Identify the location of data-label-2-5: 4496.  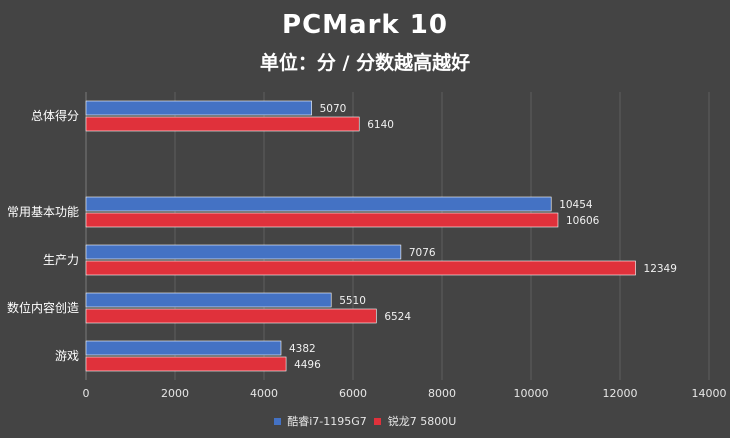
(307, 365).